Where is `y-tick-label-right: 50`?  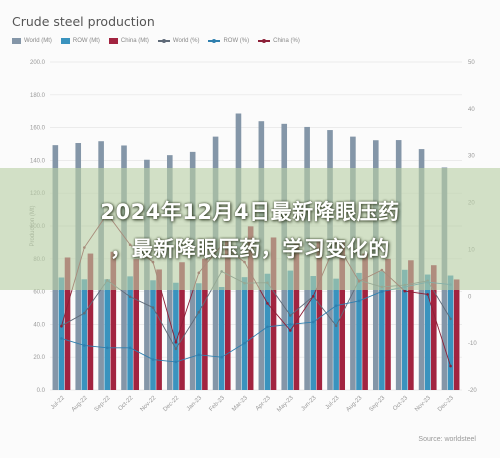
y-tick-label-right: 50 is located at coordinates (471, 63).